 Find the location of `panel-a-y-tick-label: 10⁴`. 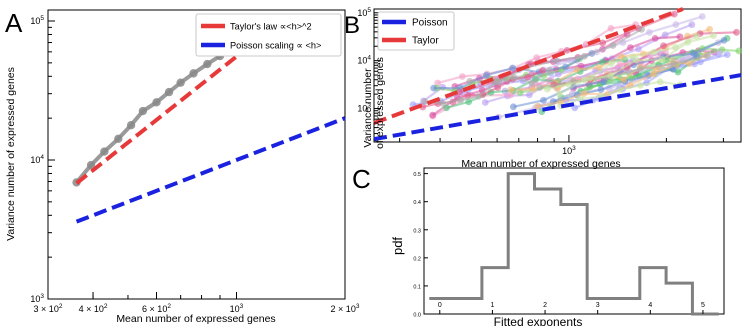

panel-a-y-tick-label: 10⁴ is located at coordinates (37, 159).